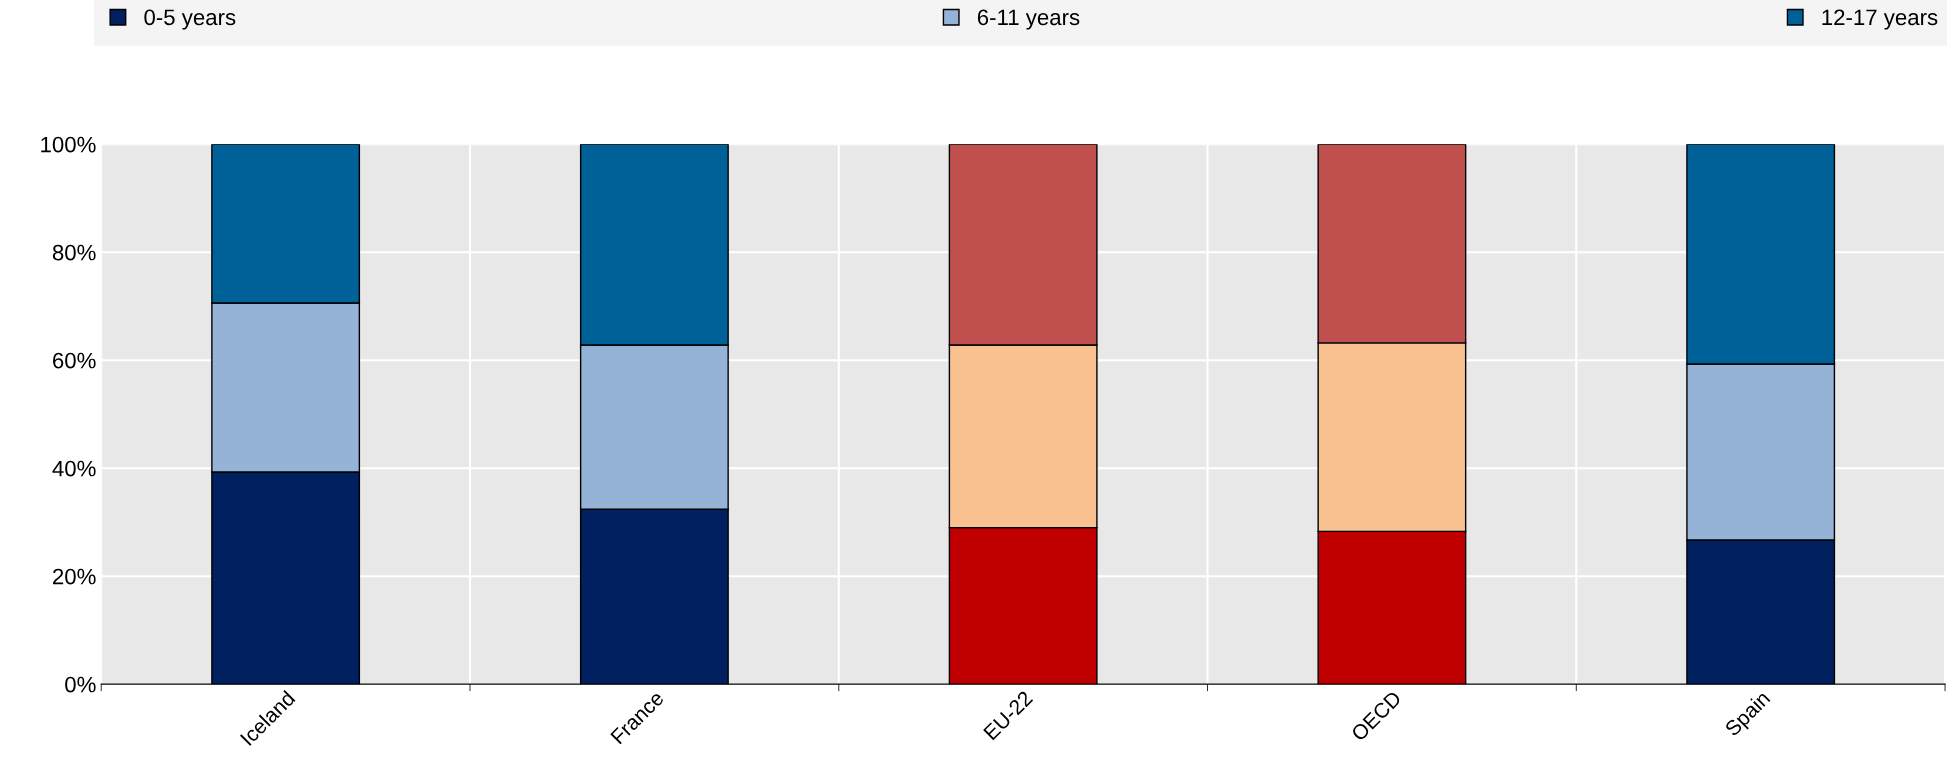 The width and height of the screenshot is (1947, 767). What do you see at coordinates (74, 360) in the screenshot?
I see `y-tick-label: 60%` at bounding box center [74, 360].